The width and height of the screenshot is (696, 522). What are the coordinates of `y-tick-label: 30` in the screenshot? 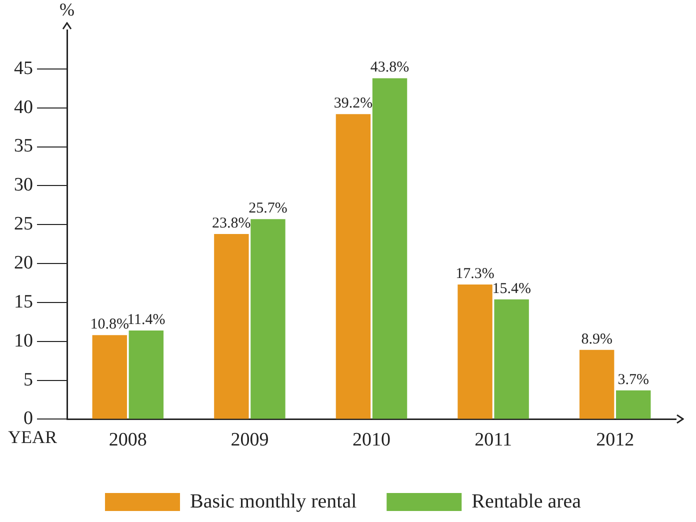 It's located at (23, 185).